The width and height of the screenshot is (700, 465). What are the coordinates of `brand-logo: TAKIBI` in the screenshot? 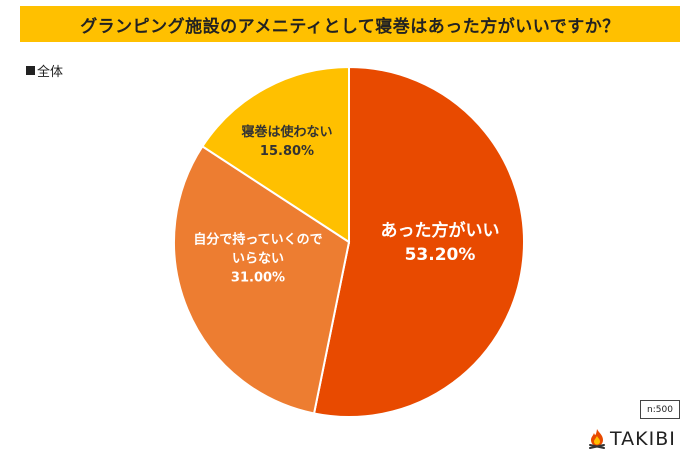 It's located at (632, 439).